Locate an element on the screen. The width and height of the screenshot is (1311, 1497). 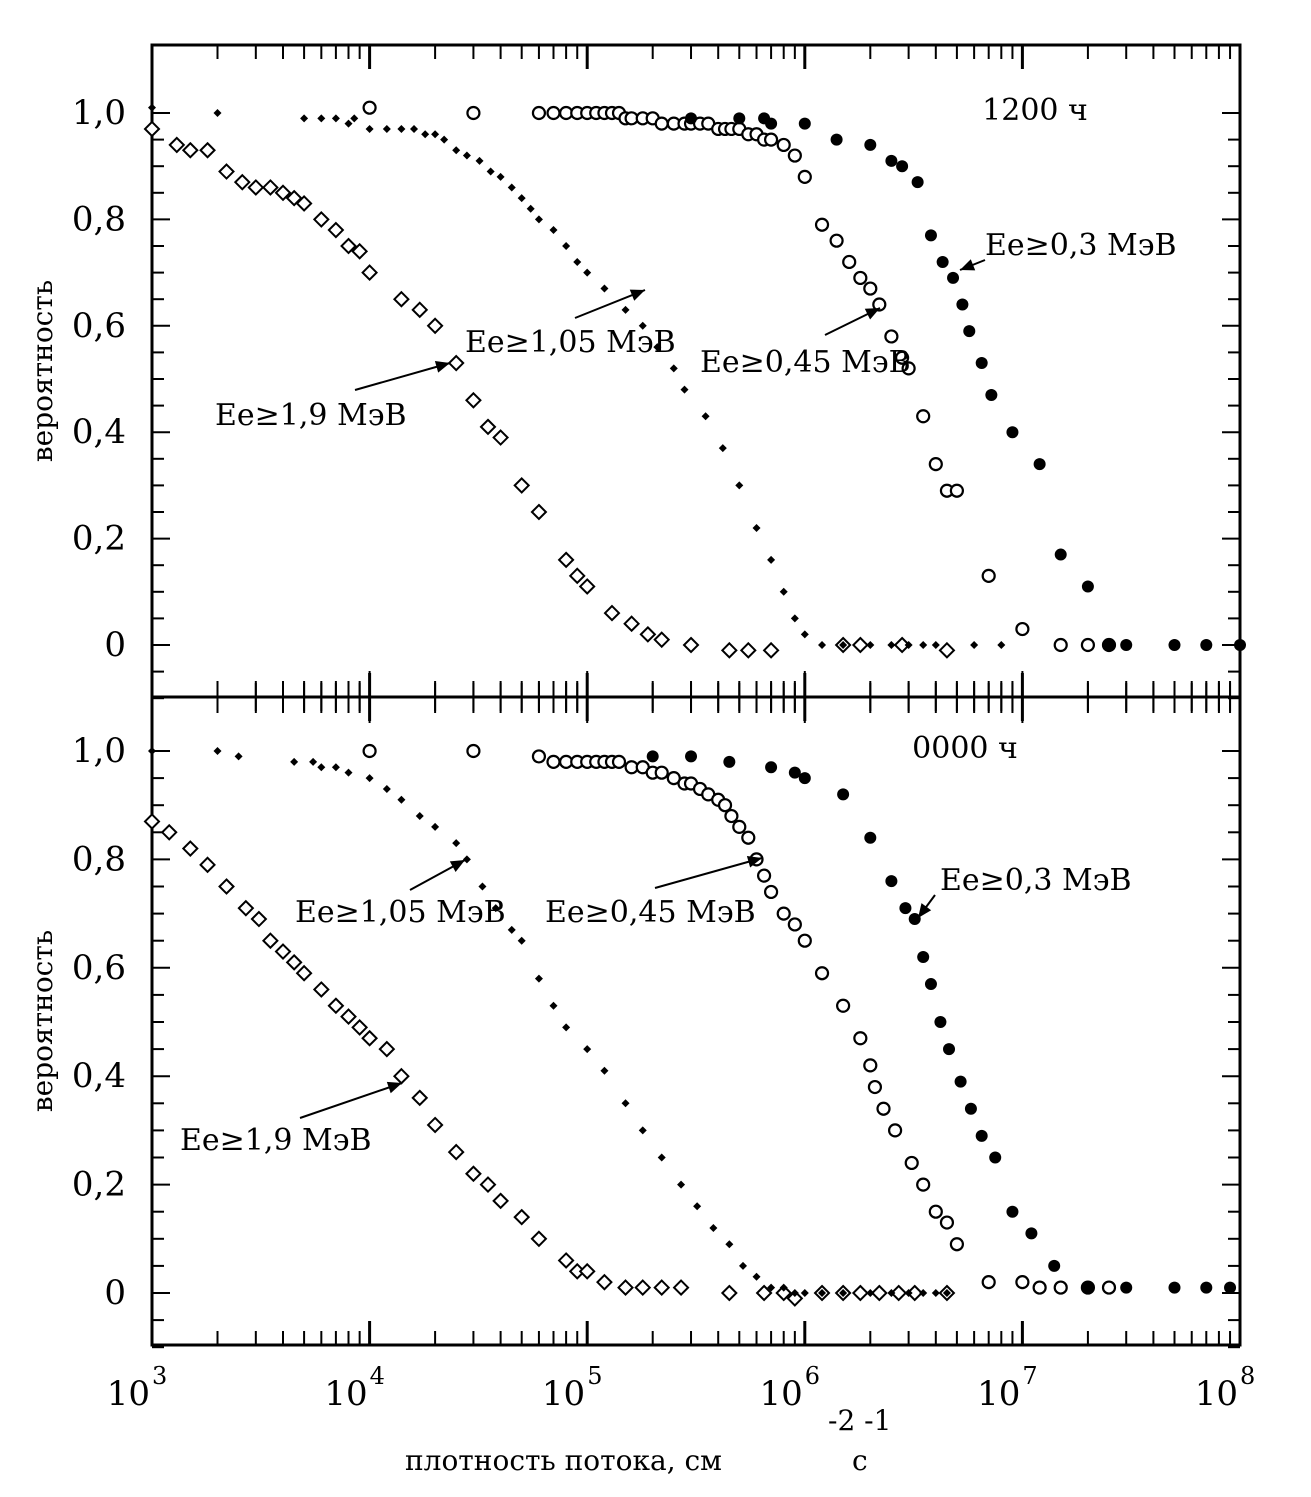
y-axis-label: вероятность is located at coordinates (42, 371).